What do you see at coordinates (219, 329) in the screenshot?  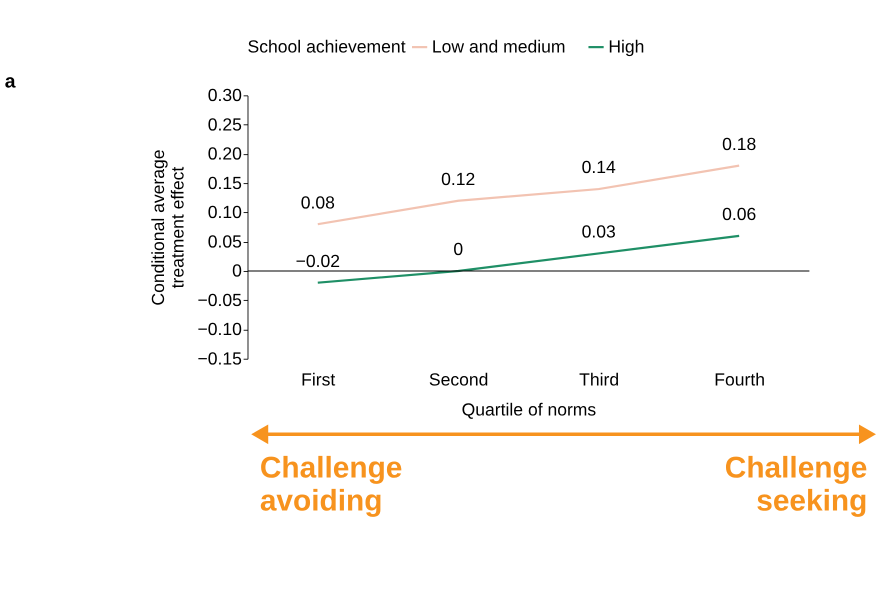 I see `y-tick-label: −0.10` at bounding box center [219, 329].